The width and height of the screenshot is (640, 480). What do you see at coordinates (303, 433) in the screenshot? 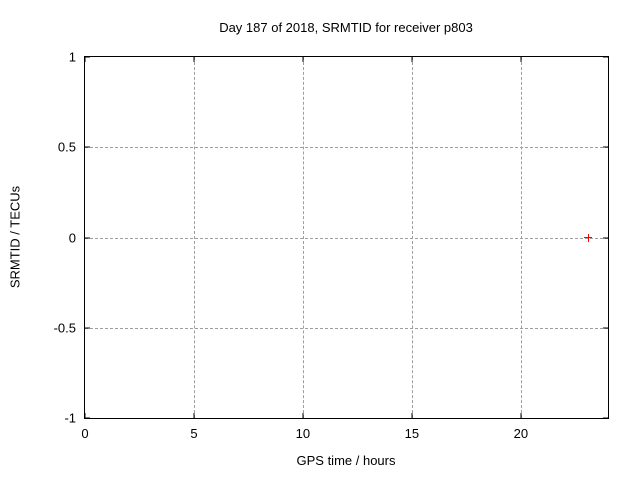
I see `x-tick-label: 10` at bounding box center [303, 433].